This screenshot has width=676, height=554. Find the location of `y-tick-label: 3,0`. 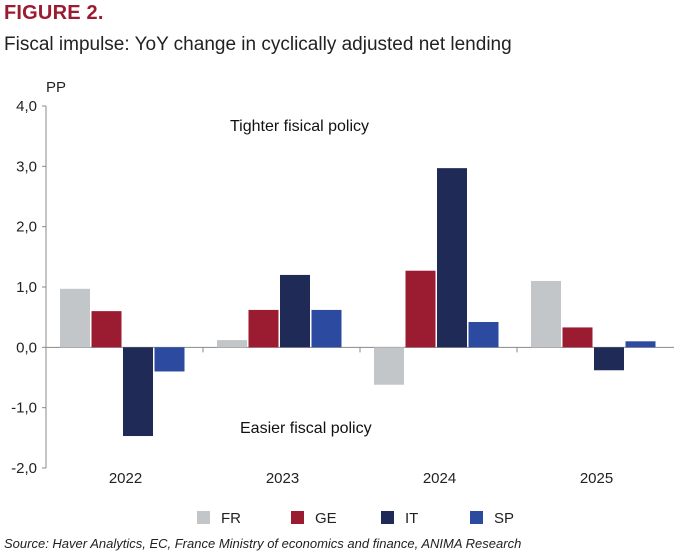

y-tick-label: 3,0 is located at coordinates (26, 166).